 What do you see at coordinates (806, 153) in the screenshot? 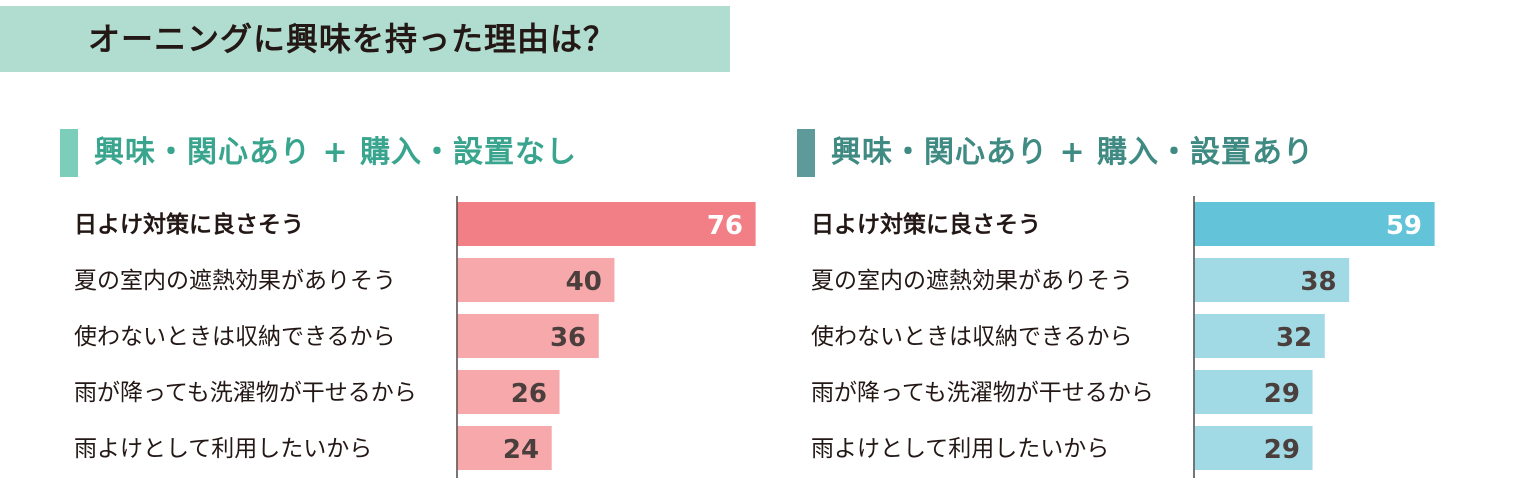
I see `panel-marker-right` at bounding box center [806, 153].